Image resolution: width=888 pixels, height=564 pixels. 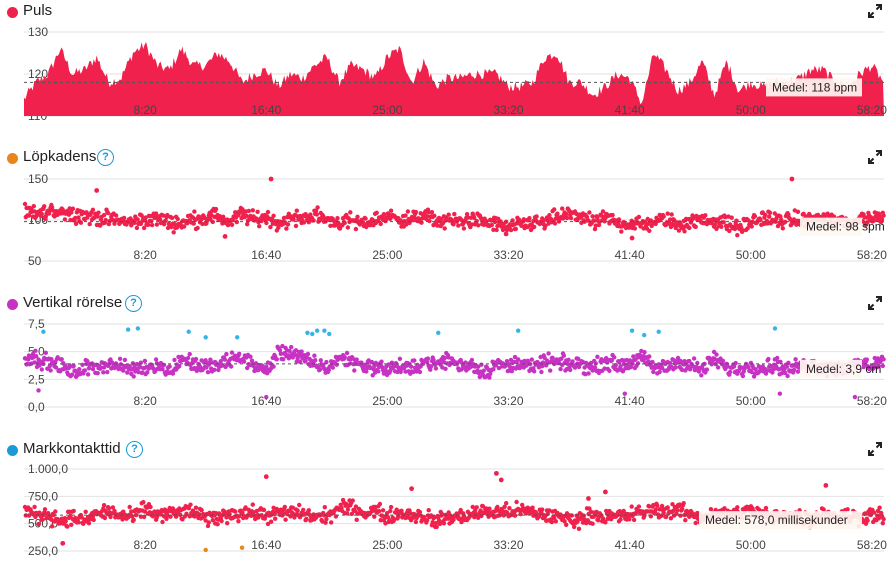 What do you see at coordinates (12, 450) in the screenshot?
I see `ground-contact-dot-icon` at bounding box center [12, 450].